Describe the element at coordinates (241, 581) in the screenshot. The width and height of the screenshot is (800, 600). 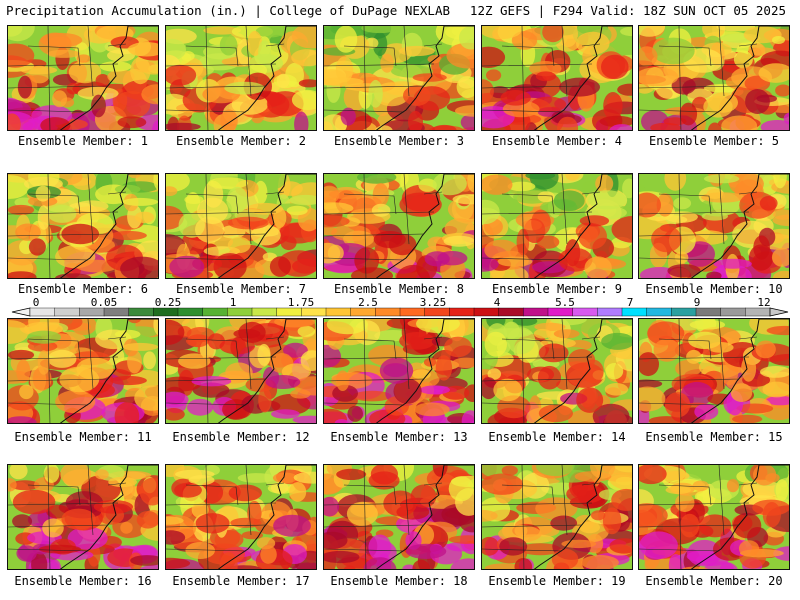
I see `panel-caption: Ensemble Member: 17` at that location.